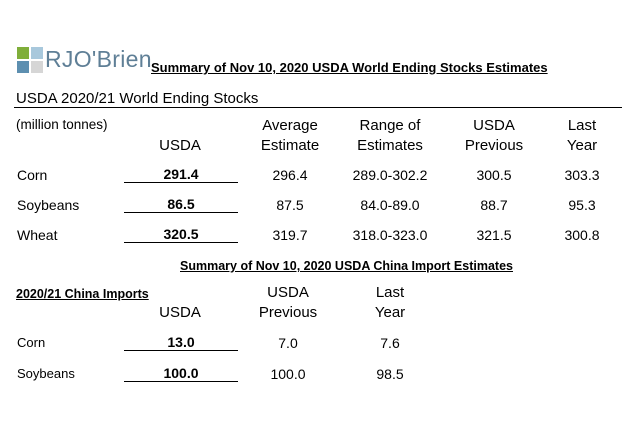  I want to click on world-row-range: 84.0-89.0, so click(390, 205).